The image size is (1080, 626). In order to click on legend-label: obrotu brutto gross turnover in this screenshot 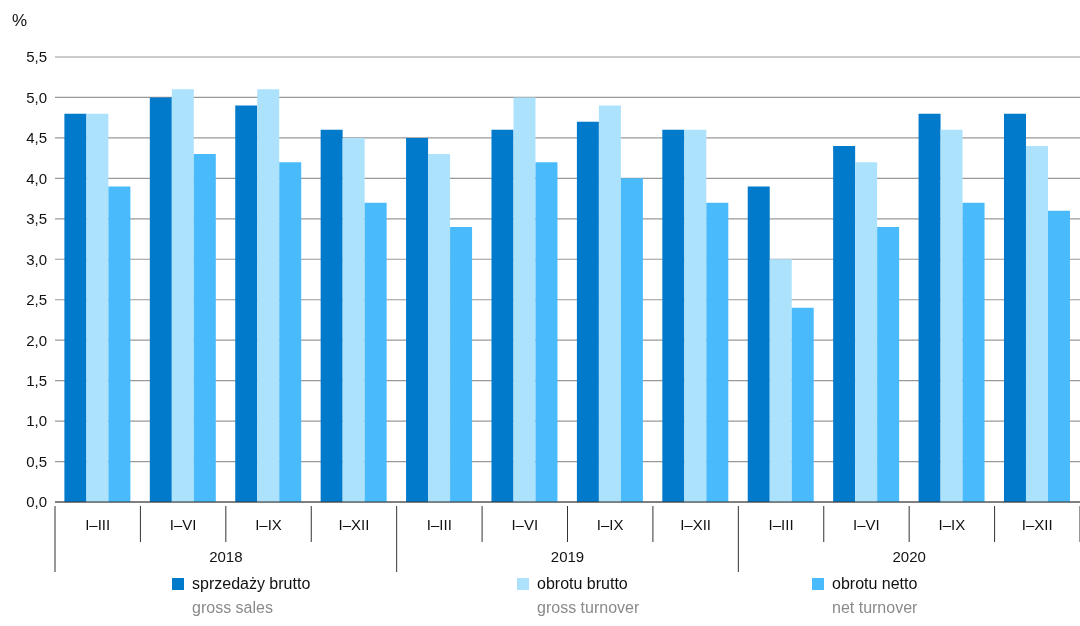, I will do `click(588, 595)`.